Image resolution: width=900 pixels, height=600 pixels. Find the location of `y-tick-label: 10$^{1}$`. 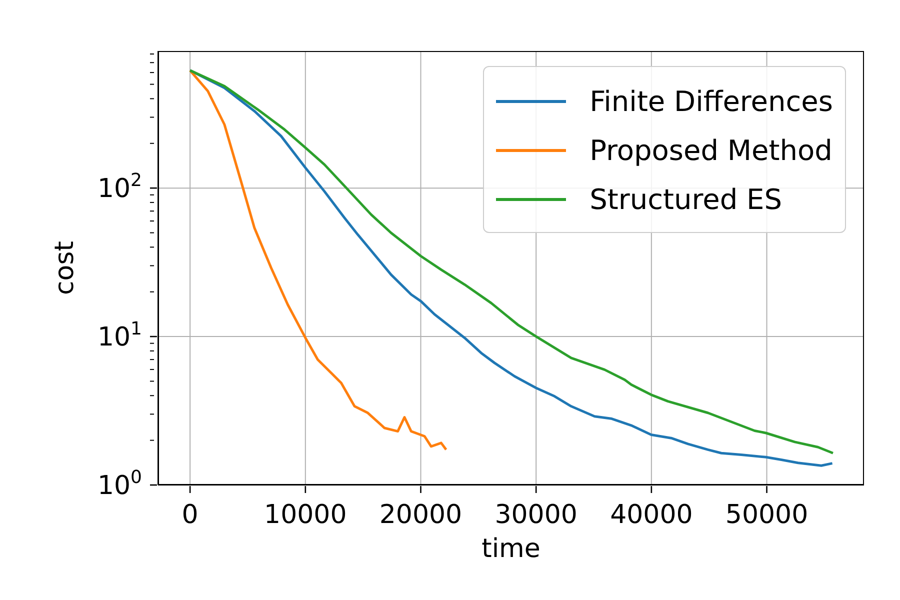

y-tick-label: 10$^{1}$ is located at coordinates (119, 335).